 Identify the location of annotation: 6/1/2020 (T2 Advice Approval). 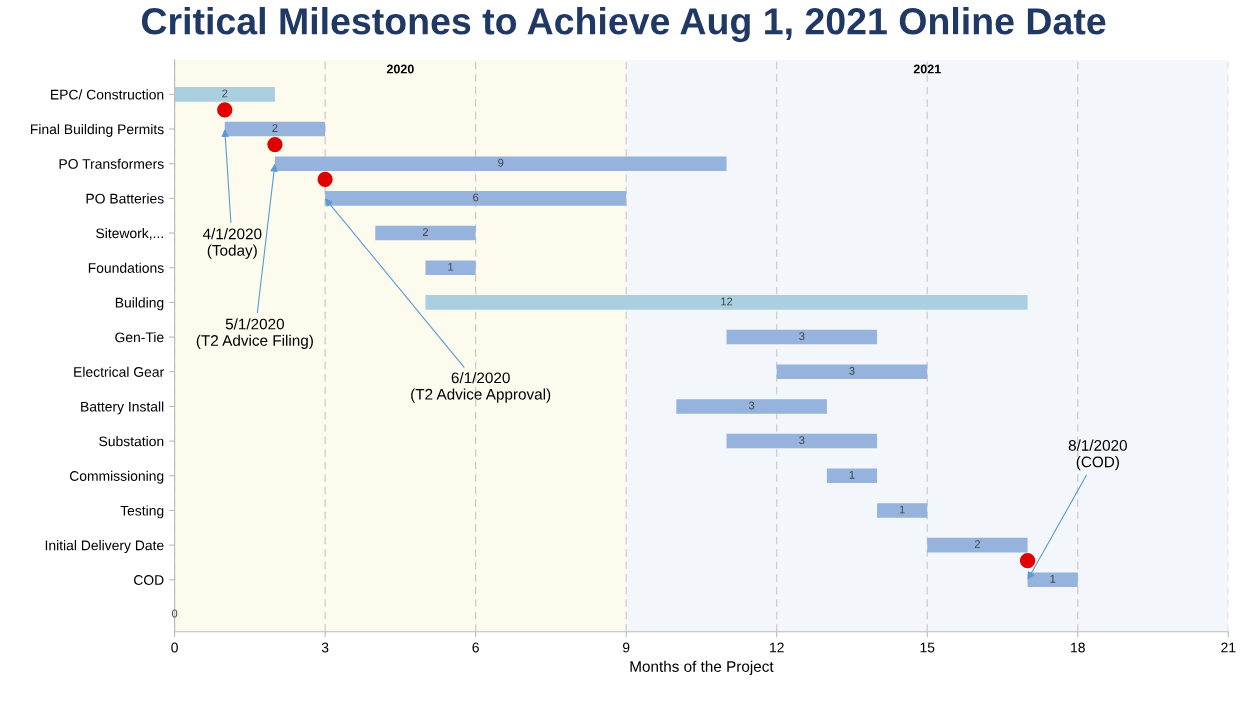
(481, 387).